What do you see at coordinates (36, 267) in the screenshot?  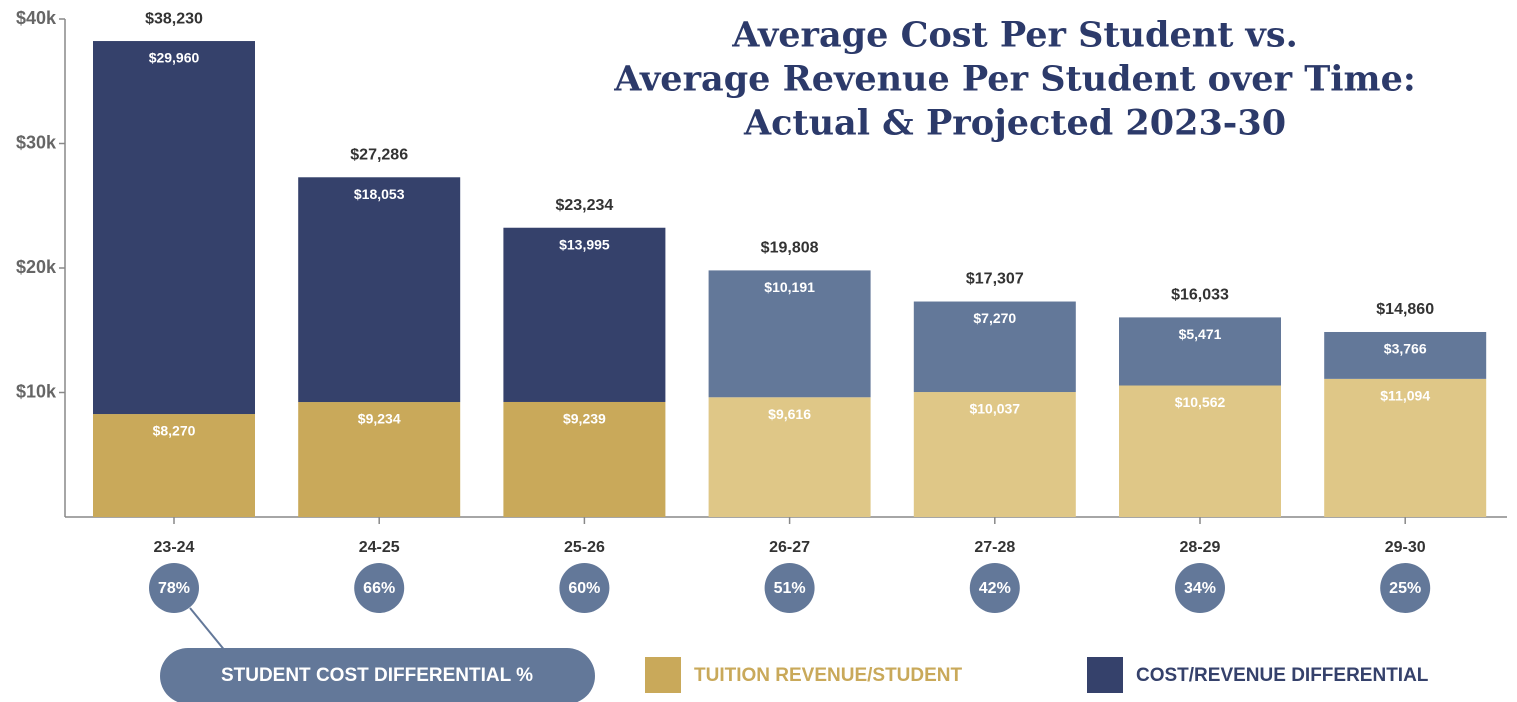 I see `y-tick-label: $20k` at bounding box center [36, 267].